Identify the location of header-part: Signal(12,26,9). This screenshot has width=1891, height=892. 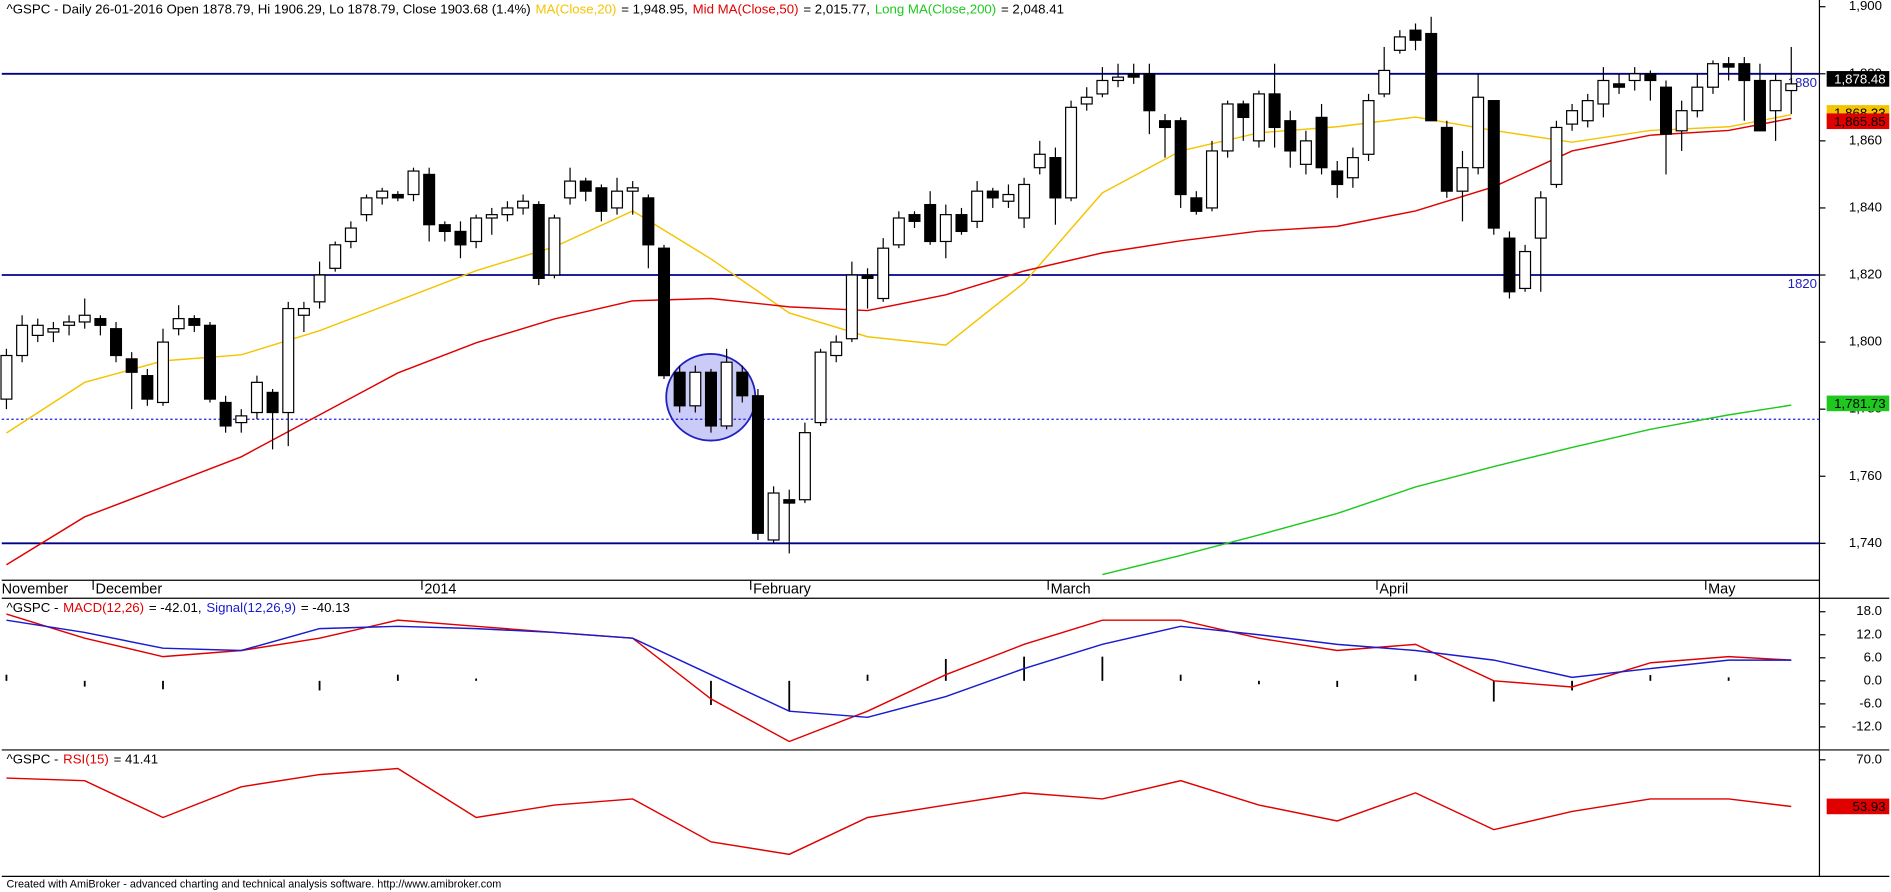
(251, 606).